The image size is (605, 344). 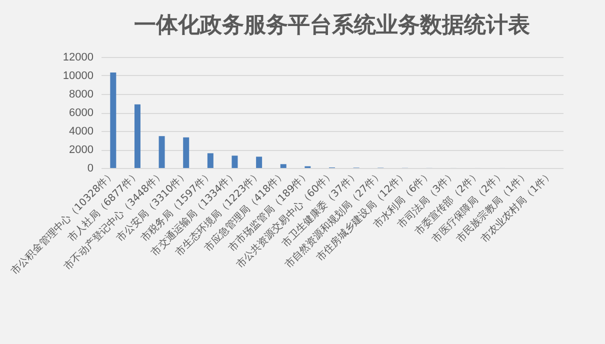 I want to click on y-tick-label: 0, so click(x=90, y=168).